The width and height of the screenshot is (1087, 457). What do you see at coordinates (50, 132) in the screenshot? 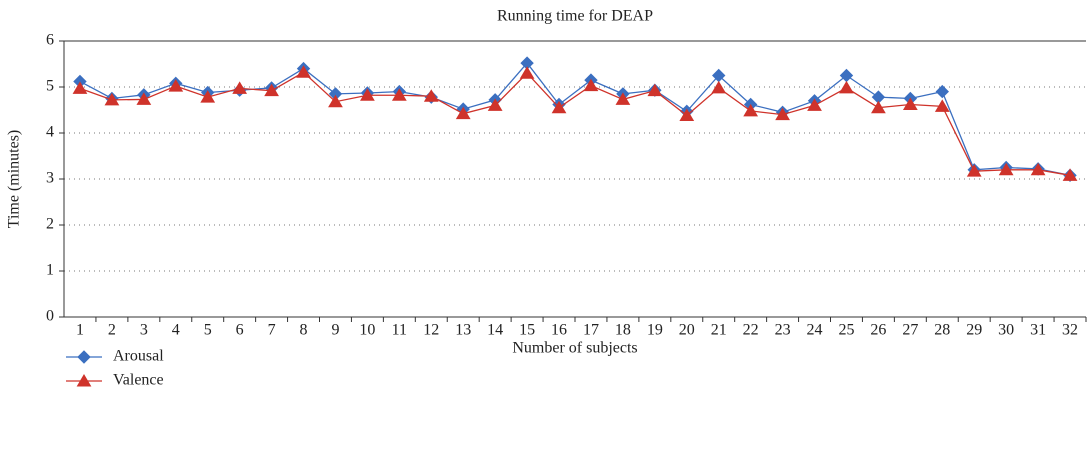
I see `y-tick-label: 4` at bounding box center [50, 132].